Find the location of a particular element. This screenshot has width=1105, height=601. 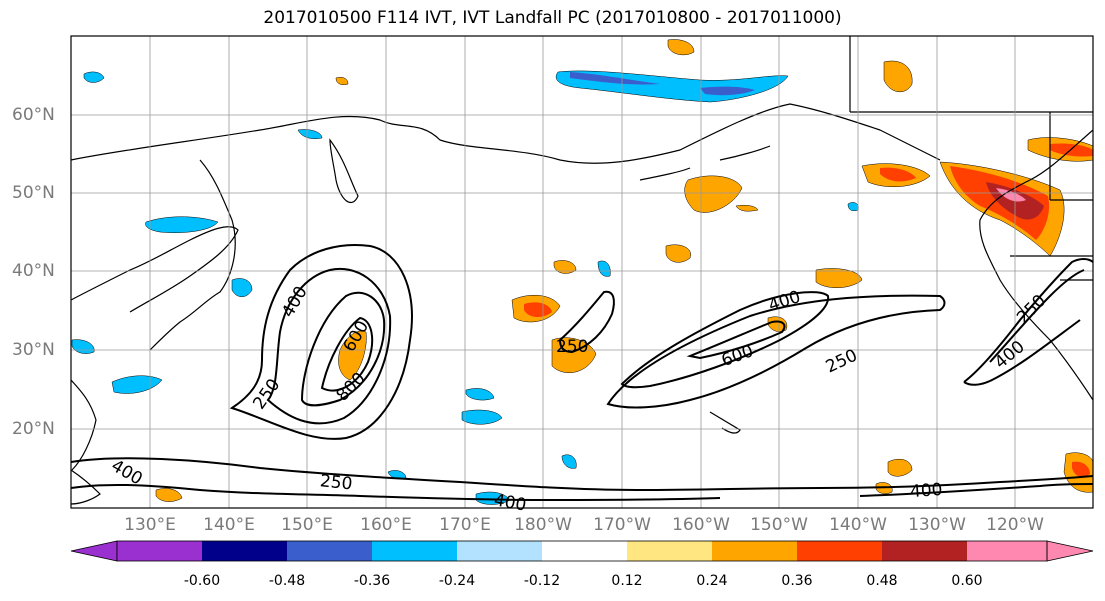

lon-label: 180°W is located at coordinates (543, 525).